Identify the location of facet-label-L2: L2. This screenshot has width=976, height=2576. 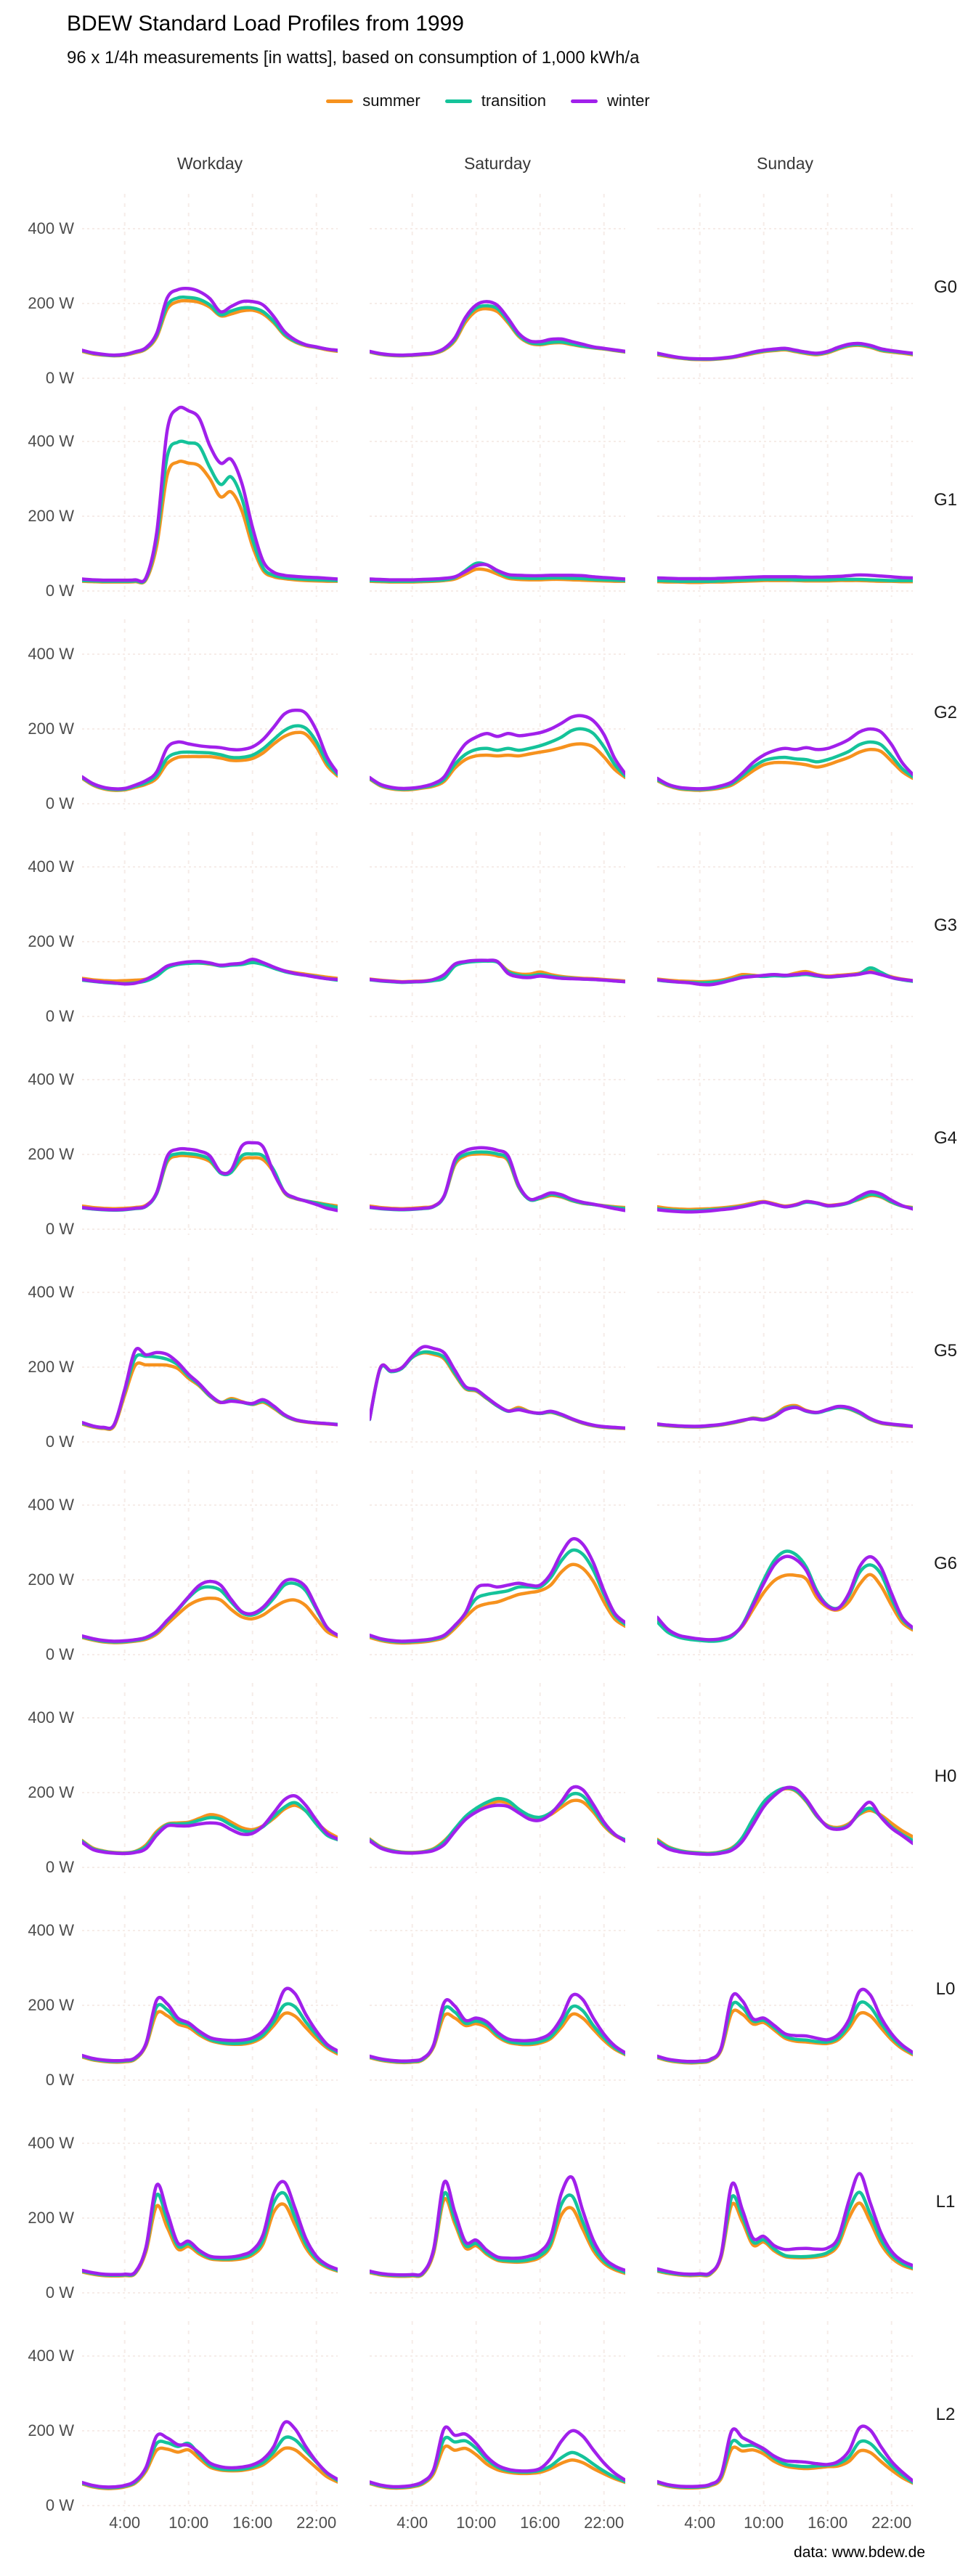
(945, 2414).